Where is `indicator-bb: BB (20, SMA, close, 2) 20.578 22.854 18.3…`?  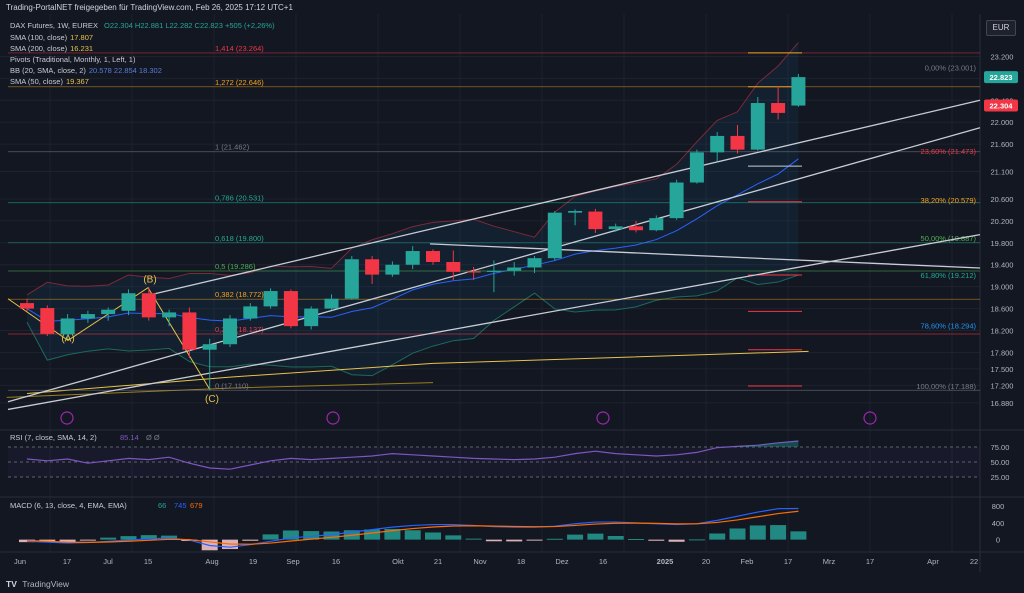
indicator-bb: BB (20, SMA, close, 2) 20.578 22.854 18.3… is located at coordinates (86, 70).